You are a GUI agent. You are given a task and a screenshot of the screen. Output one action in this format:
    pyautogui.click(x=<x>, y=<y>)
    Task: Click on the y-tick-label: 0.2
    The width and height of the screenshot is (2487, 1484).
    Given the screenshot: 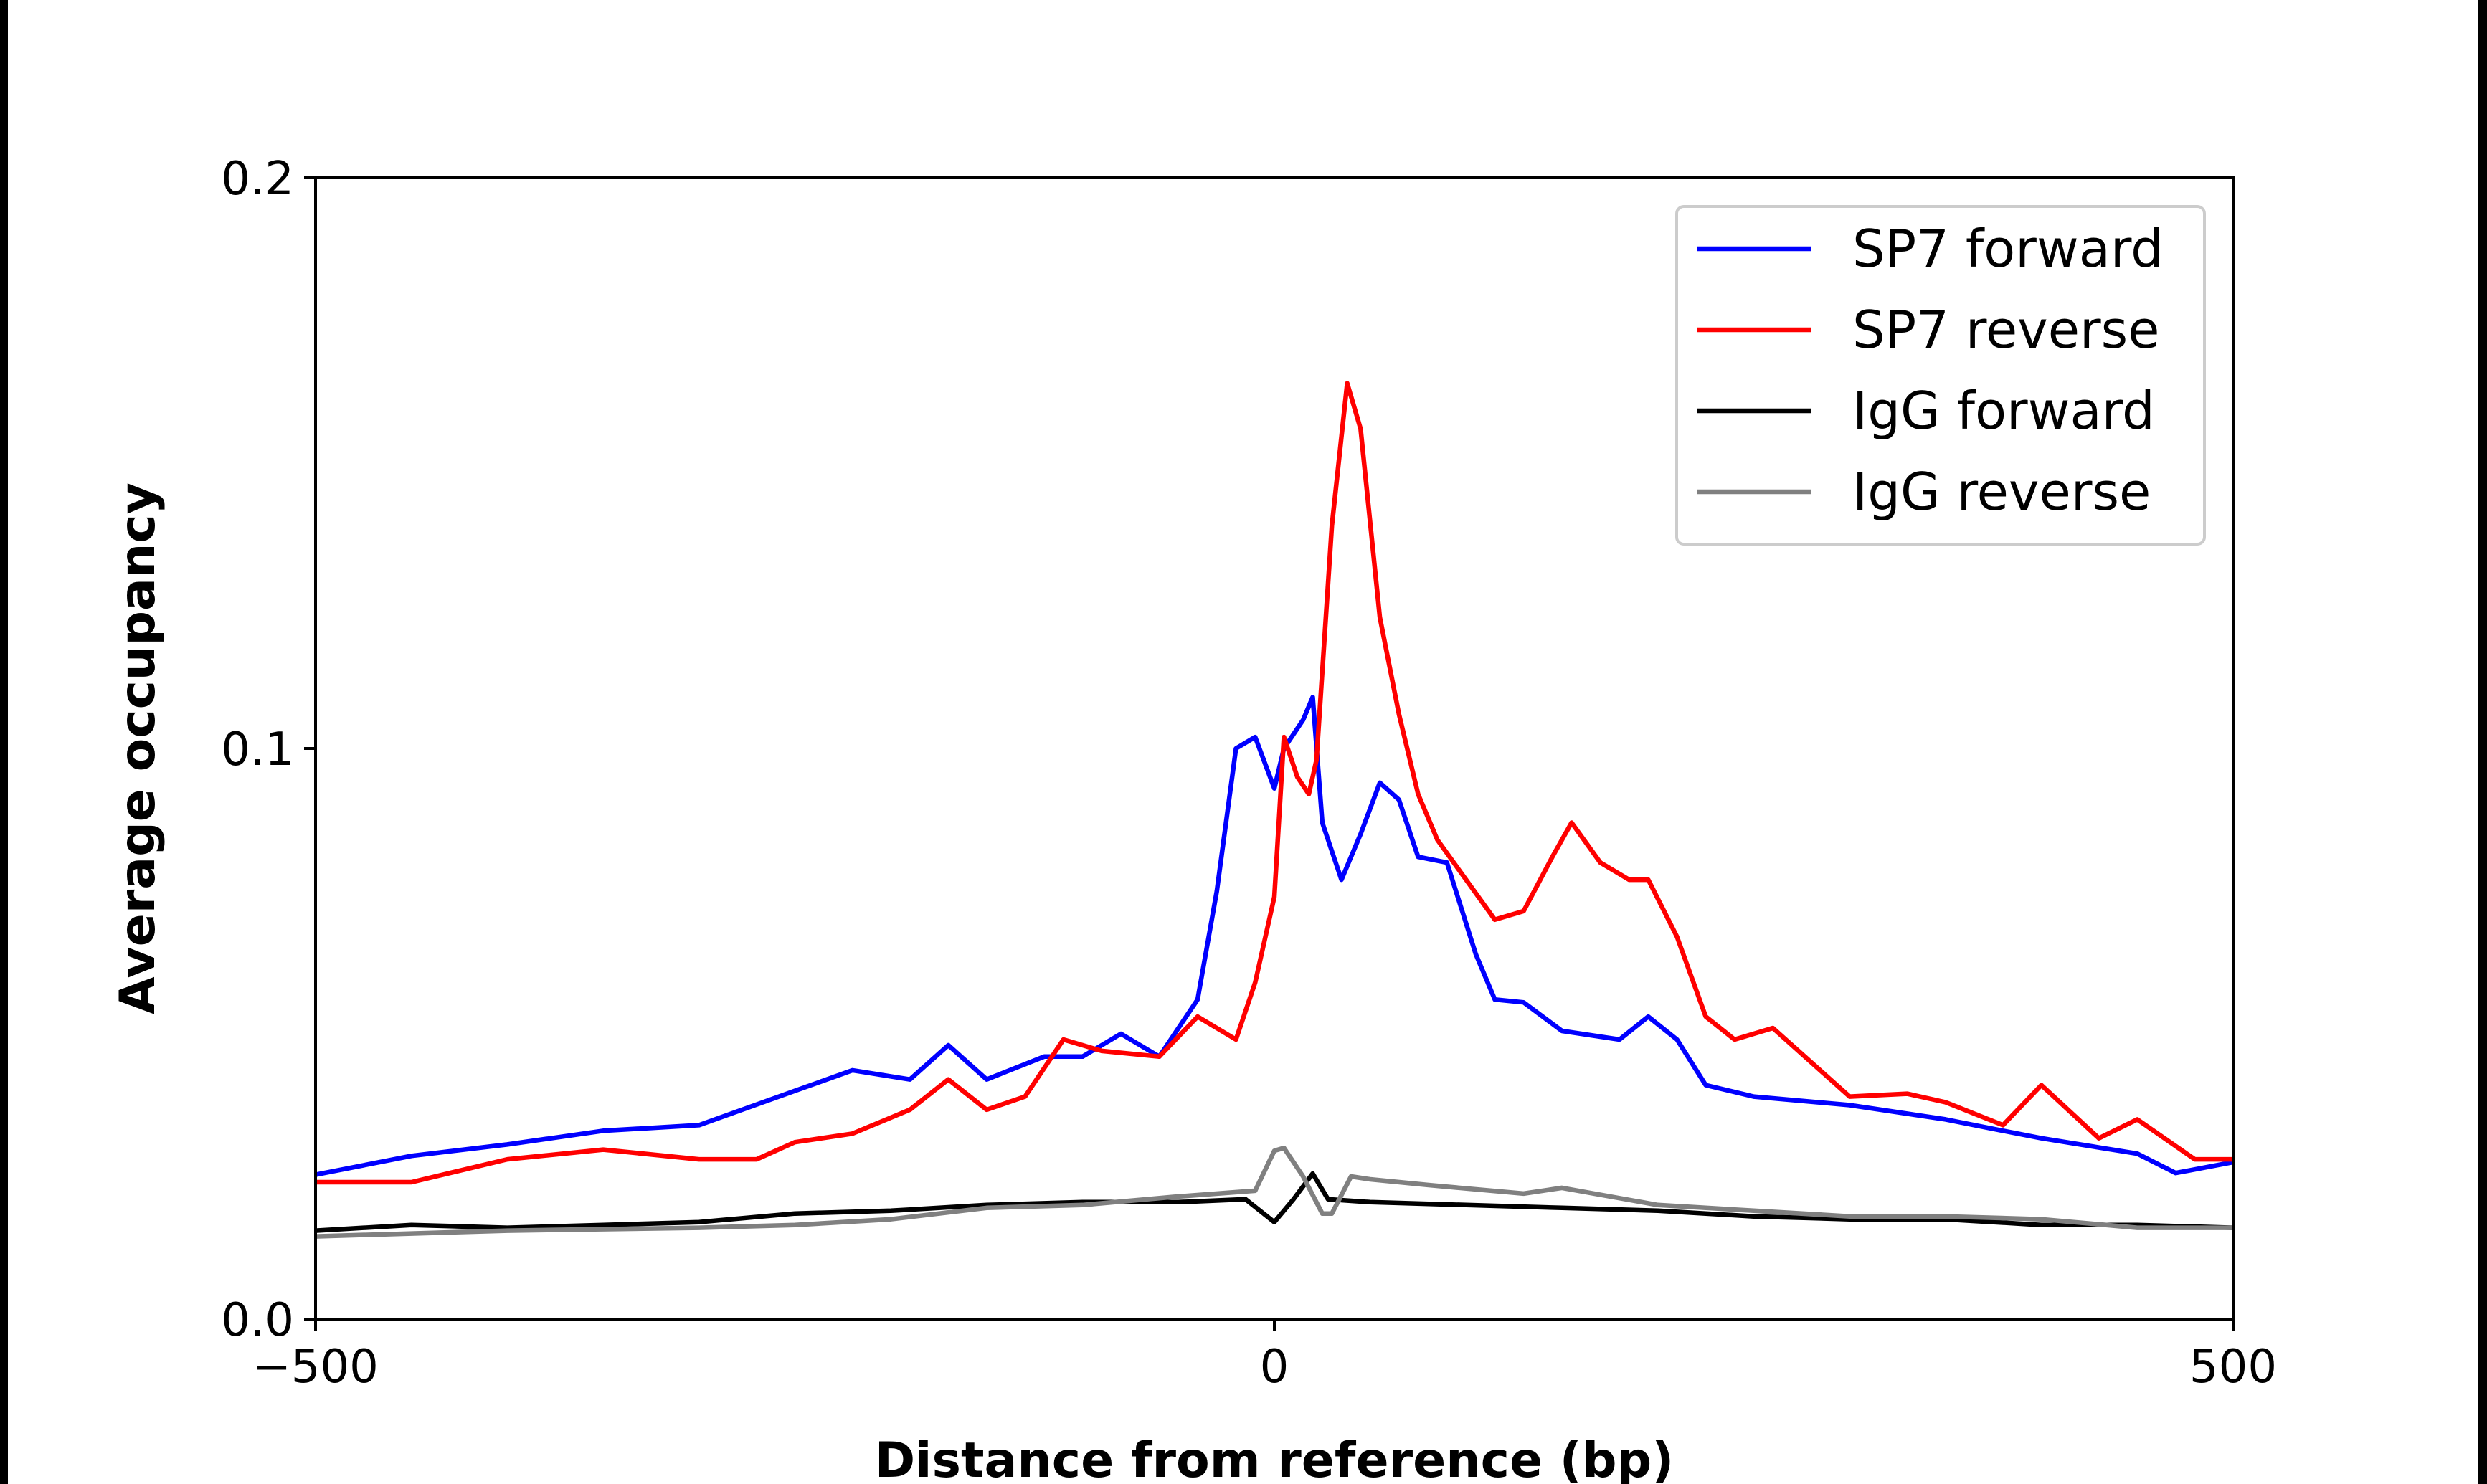 What is the action you would take?
    pyautogui.click(x=257, y=180)
    